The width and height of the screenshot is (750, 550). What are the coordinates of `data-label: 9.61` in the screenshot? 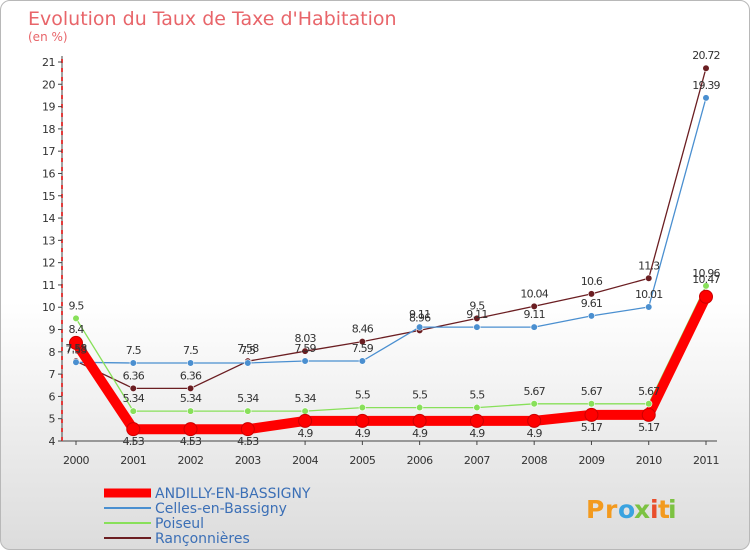 It's located at (591, 303).